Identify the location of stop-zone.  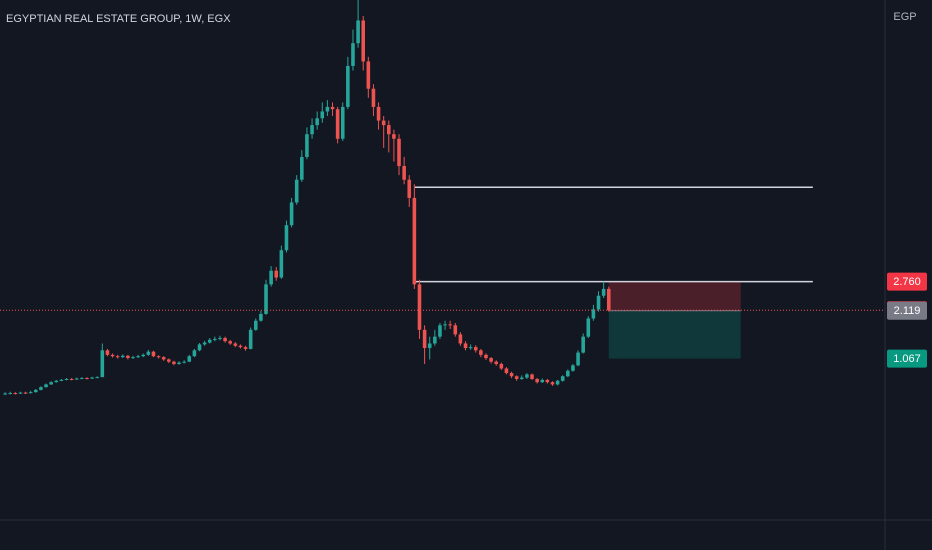
(674, 296).